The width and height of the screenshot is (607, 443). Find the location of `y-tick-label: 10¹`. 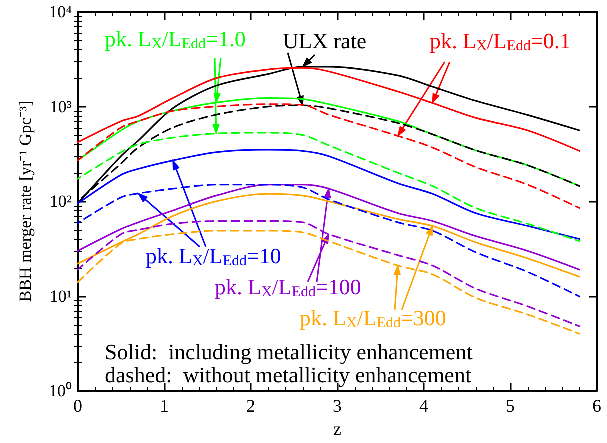

y-tick-label: 10¹ is located at coordinates (61, 296).